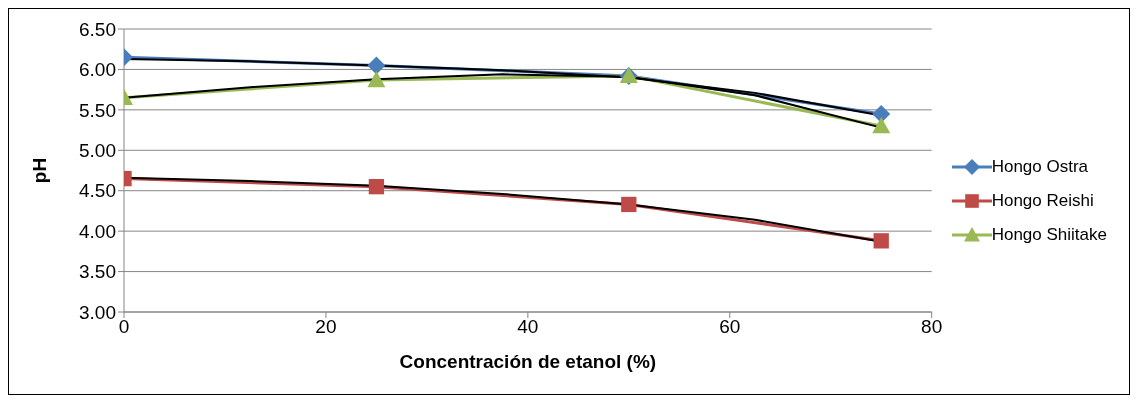  What do you see at coordinates (97, 29) in the screenshot?
I see `y-tick-label: 6.50` at bounding box center [97, 29].